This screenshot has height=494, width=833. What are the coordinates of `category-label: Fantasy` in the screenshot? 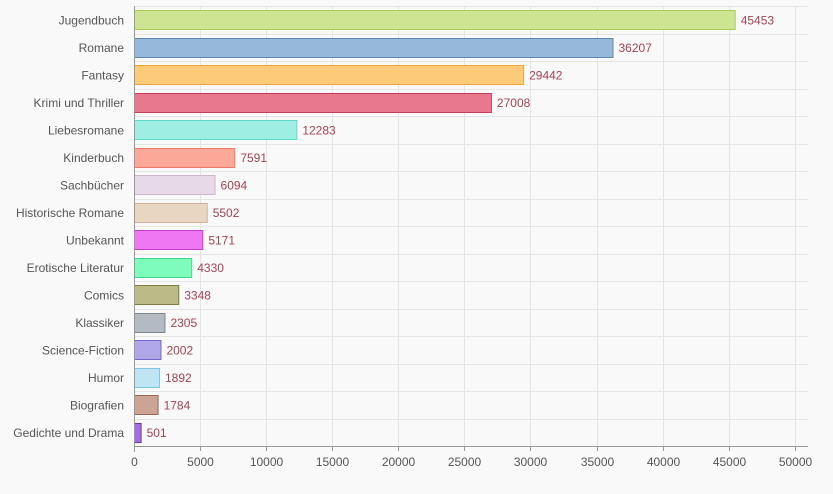 It's located at (102, 75).